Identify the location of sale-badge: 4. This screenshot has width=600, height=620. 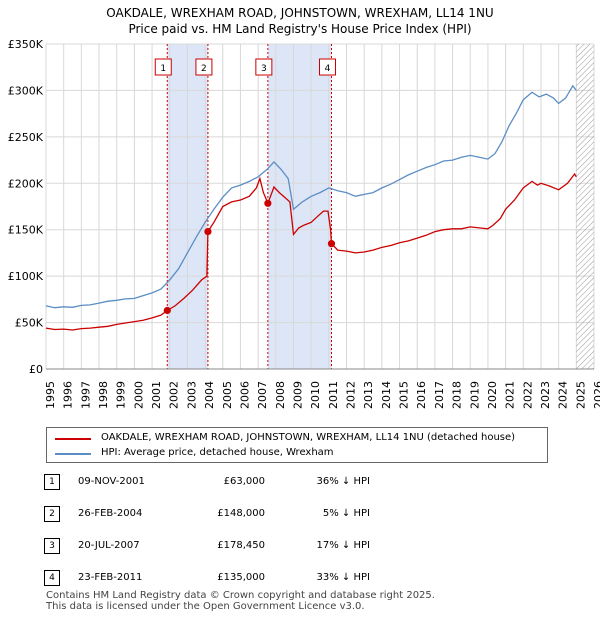
(327, 67).